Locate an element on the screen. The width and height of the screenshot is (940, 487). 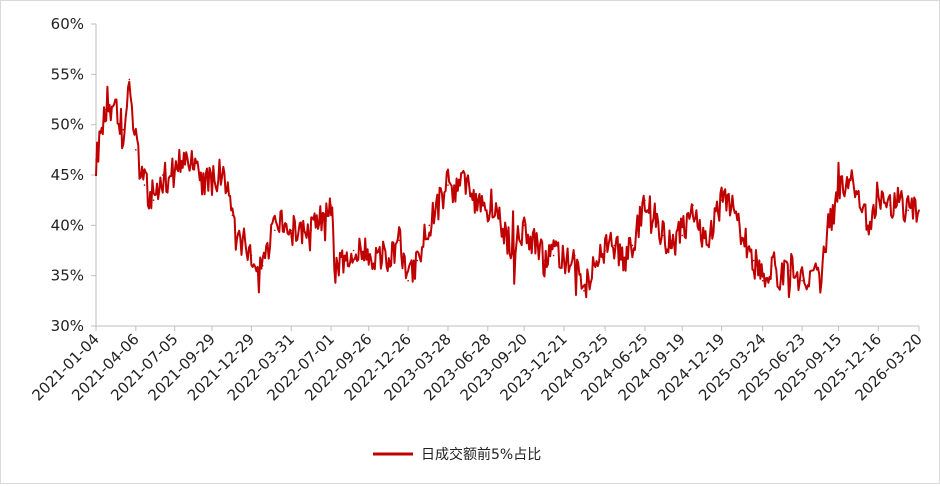
legend-label: 日成交额前5%占比 is located at coordinates (481, 454).